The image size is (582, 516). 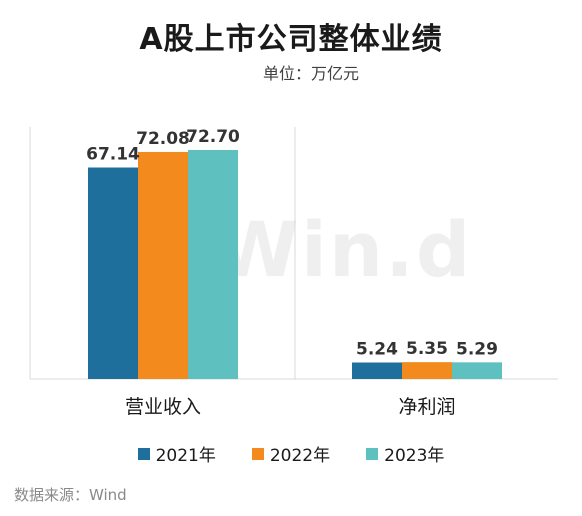 What do you see at coordinates (163, 265) in the screenshot?
I see `bar-2022年-营业收入` at bounding box center [163, 265].